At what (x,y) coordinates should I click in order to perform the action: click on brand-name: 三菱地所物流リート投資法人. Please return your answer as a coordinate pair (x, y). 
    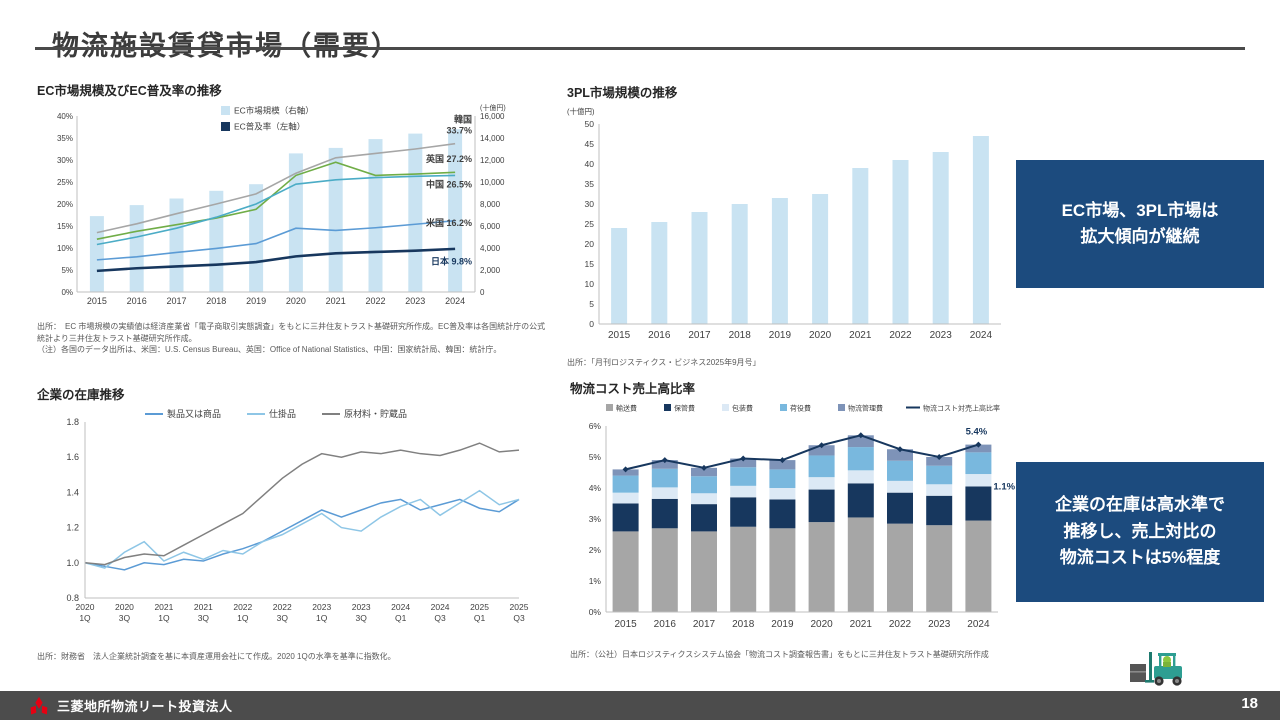
    Looking at the image, I should click on (145, 706).